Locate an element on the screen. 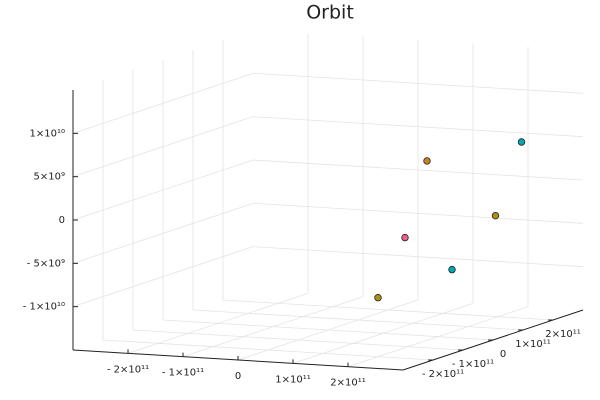 The height and width of the screenshot is (400, 600). y-tick-label: 1×10¹¹ is located at coordinates (532, 344).